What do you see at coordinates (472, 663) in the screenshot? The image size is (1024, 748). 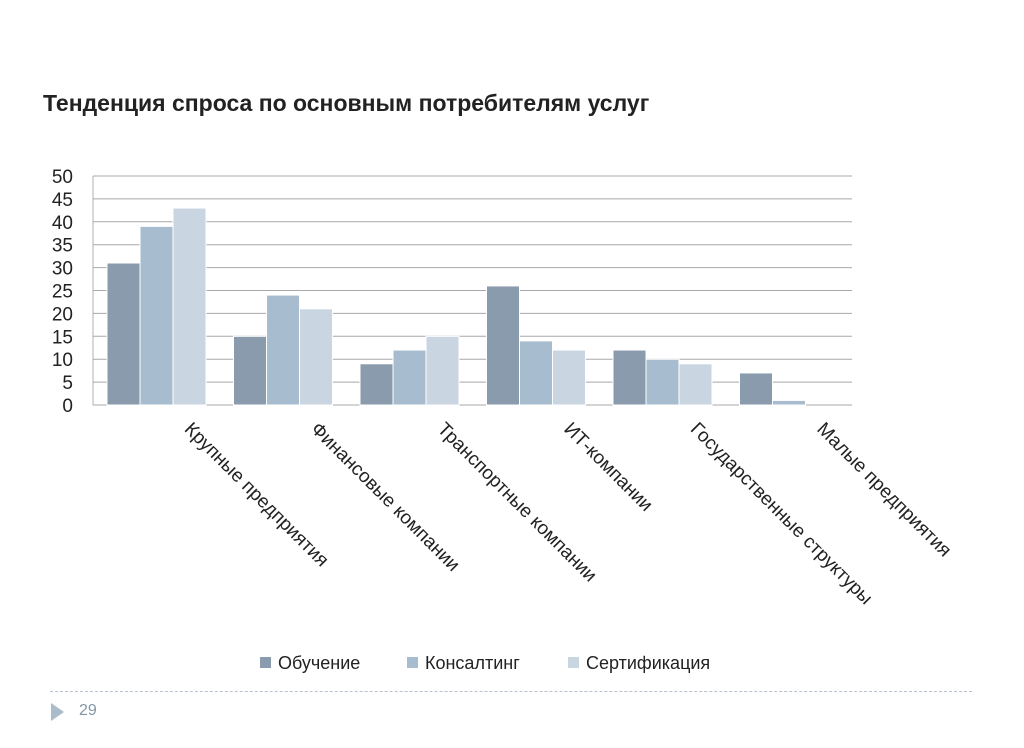 I see `legend-label: Консалтинг` at bounding box center [472, 663].